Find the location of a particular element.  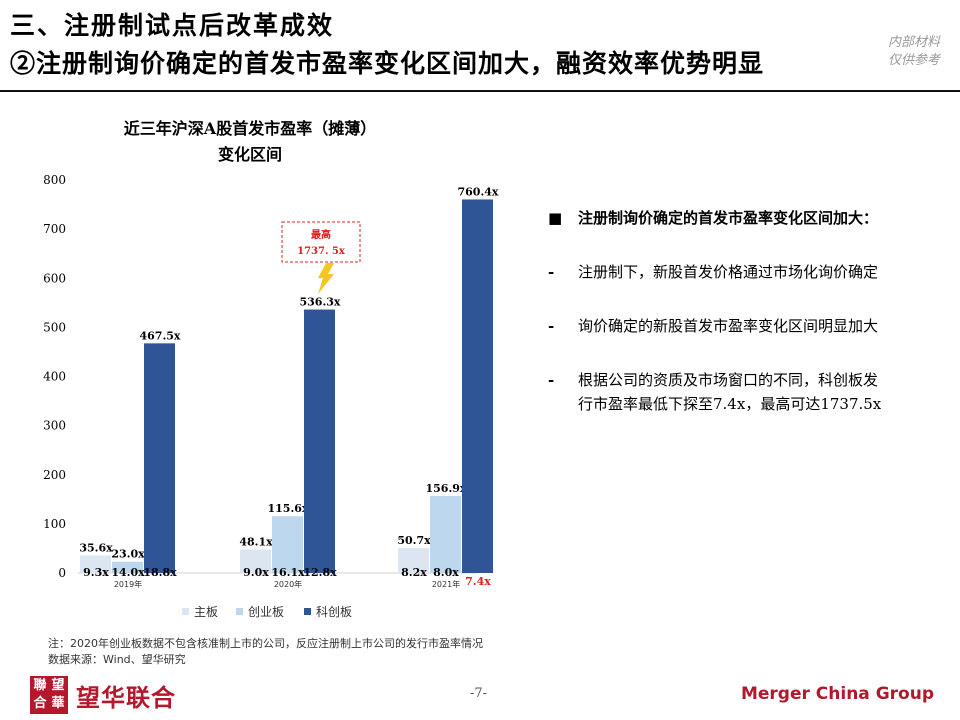

min-value-label: 7.4x is located at coordinates (478, 581).